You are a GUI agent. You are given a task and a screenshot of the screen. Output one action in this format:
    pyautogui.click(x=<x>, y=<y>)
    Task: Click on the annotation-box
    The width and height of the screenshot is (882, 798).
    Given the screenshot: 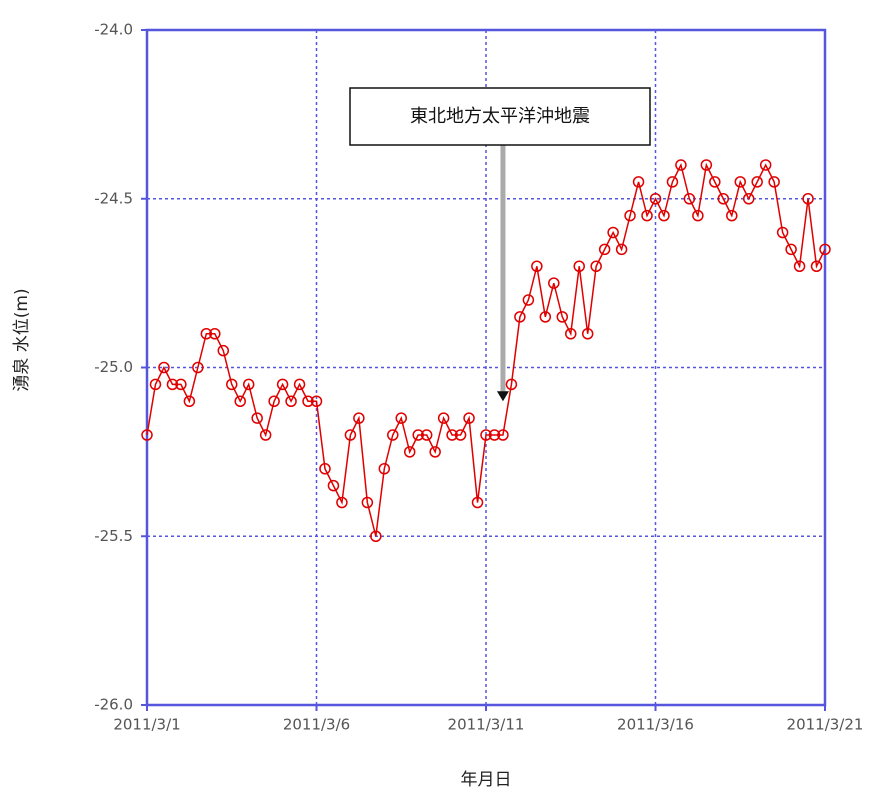 What is the action you would take?
    pyautogui.click(x=500, y=116)
    